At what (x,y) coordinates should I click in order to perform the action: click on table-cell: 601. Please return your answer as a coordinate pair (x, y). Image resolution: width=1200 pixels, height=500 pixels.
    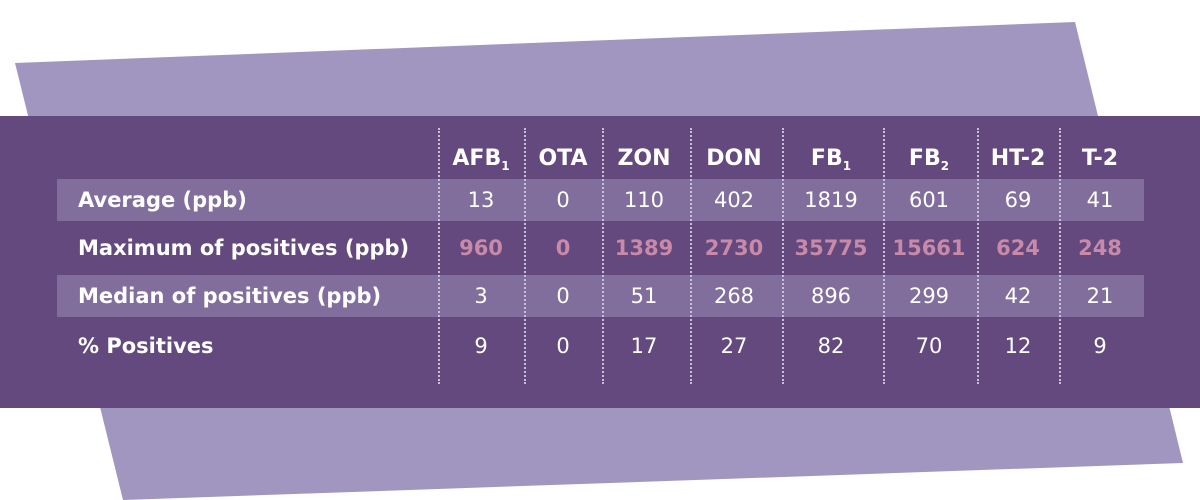
    Looking at the image, I should click on (929, 200).